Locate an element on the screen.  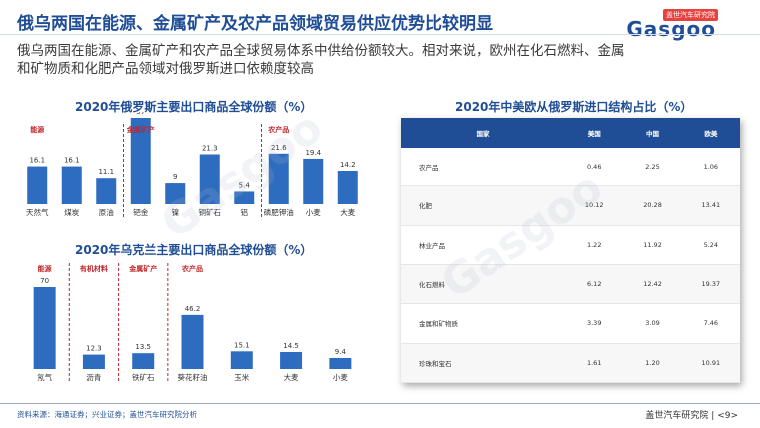
data-label: 37 is located at coordinates (140, 114).